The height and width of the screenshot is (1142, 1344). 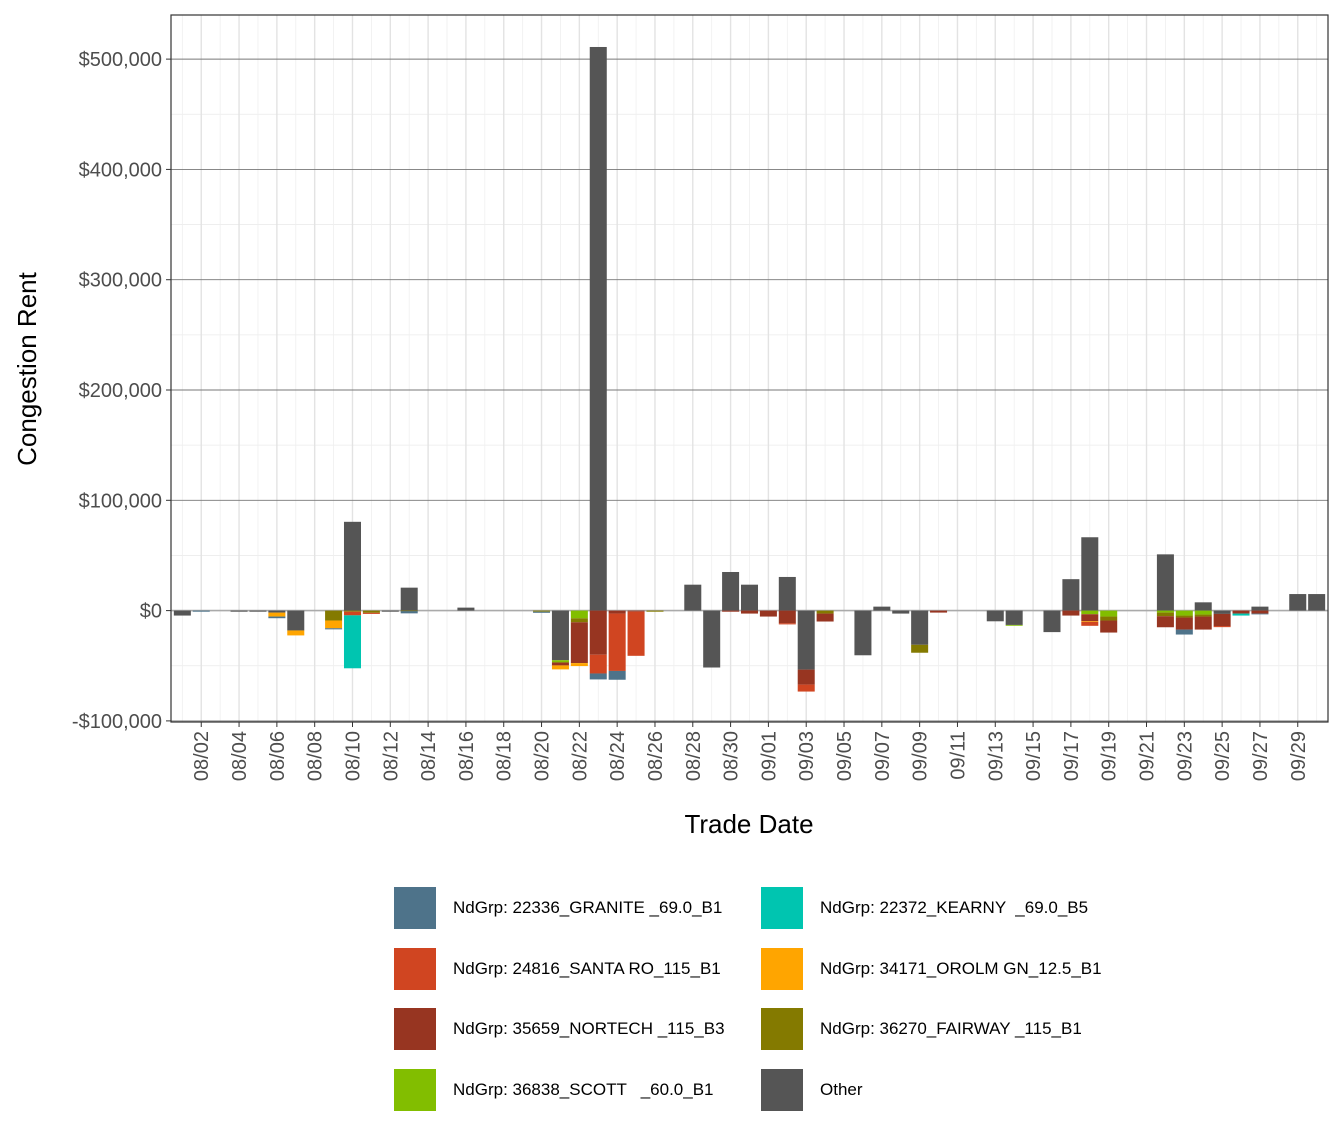 What do you see at coordinates (587, 968) in the screenshot?
I see `legend-label: NdGrp: 24816_SANTA RO_115_B1` at bounding box center [587, 968].